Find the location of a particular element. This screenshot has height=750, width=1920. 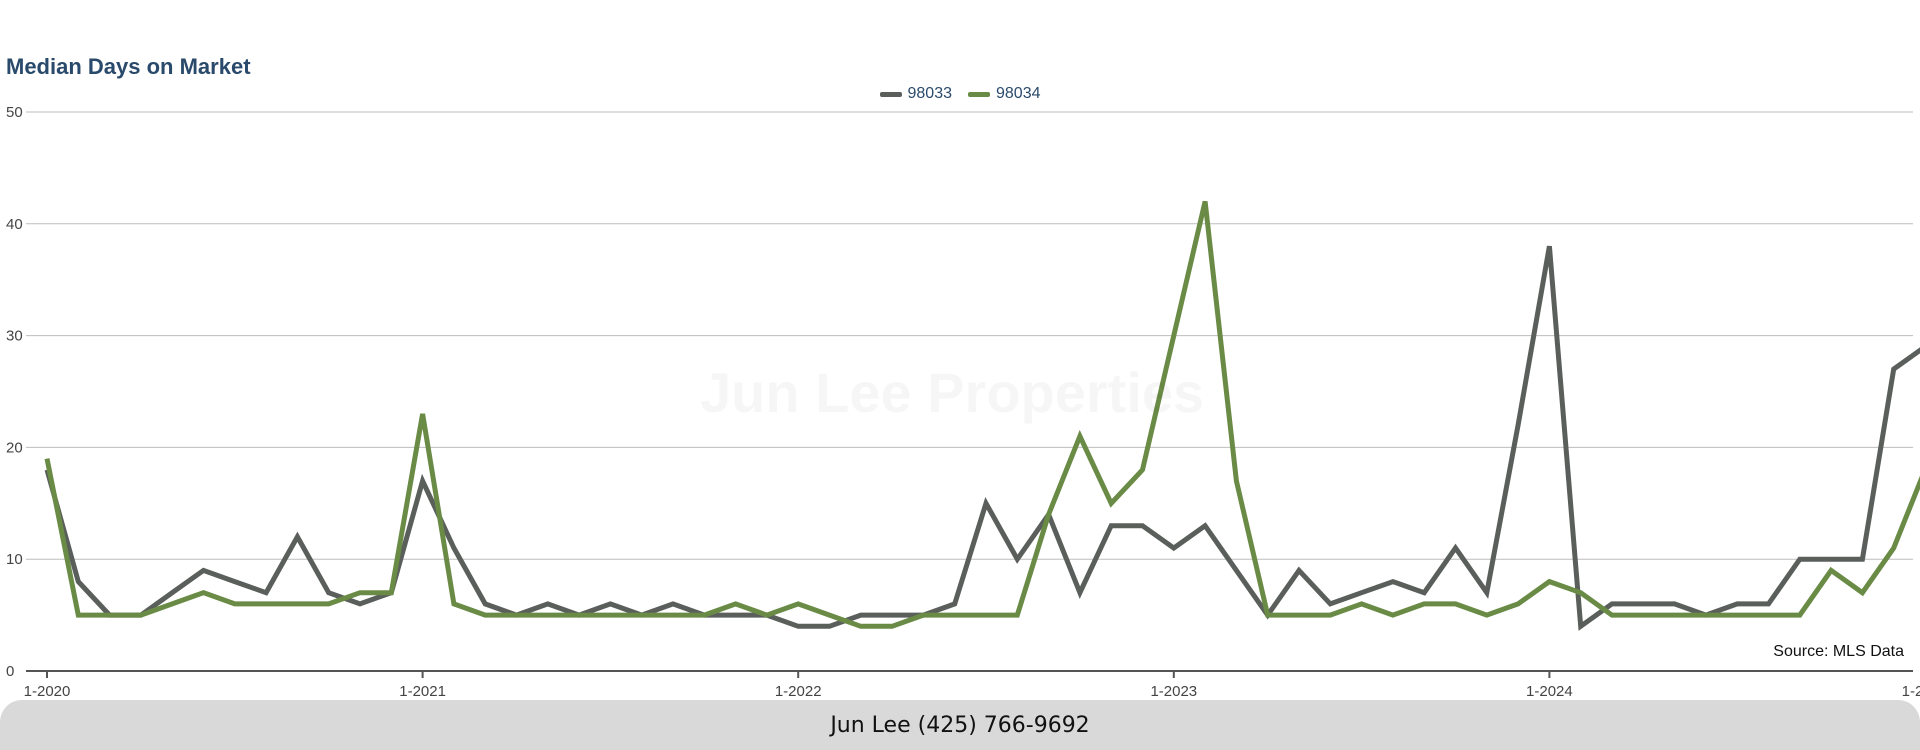

footer: Jun Lee (425) 766-9692 is located at coordinates (960, 725).